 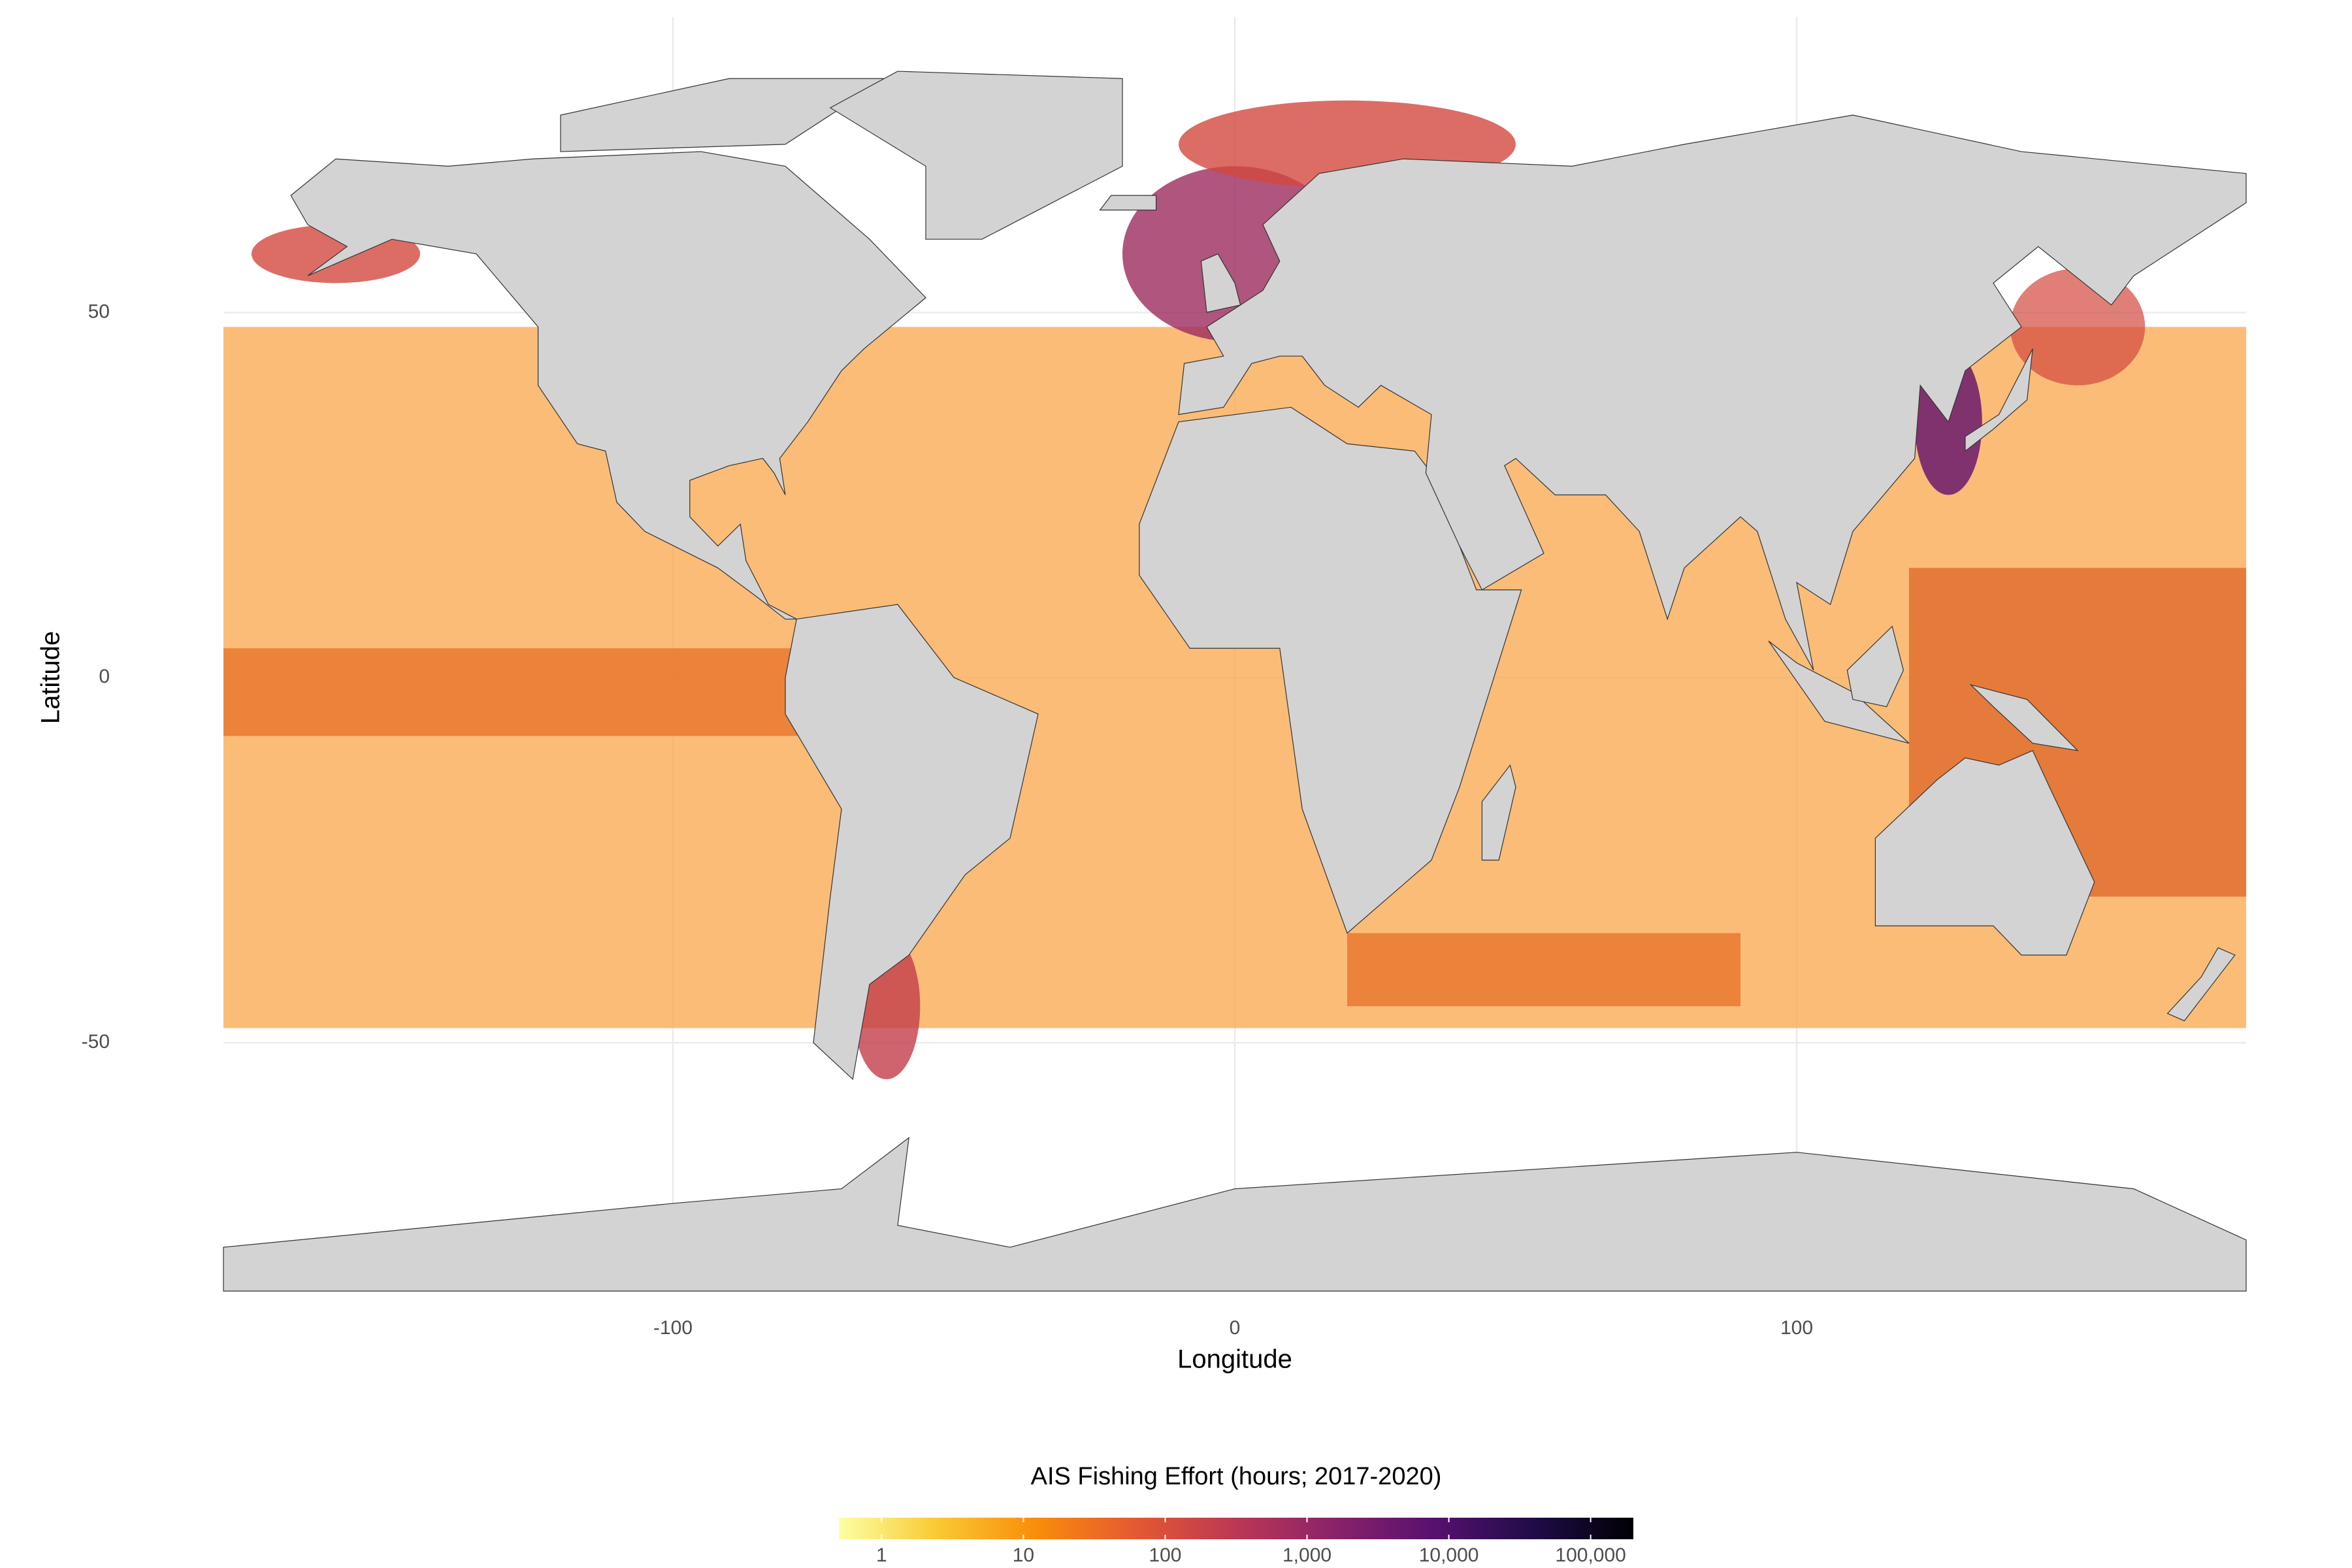 I want to click on africa, so click(x=1330, y=670).